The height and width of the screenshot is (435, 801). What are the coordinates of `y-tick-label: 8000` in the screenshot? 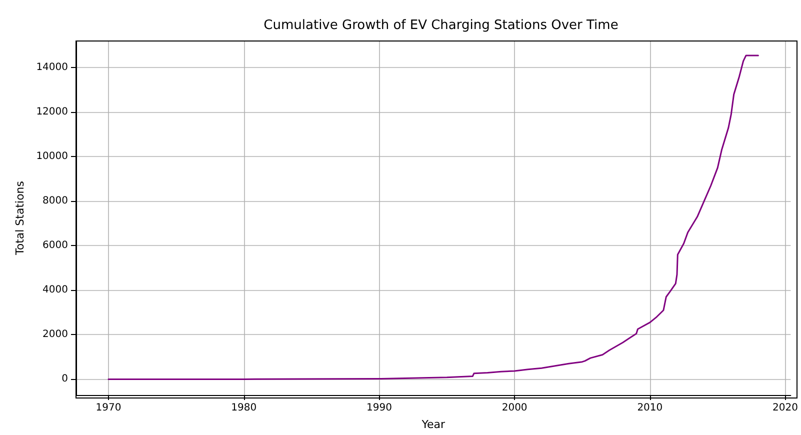 It's located at (55, 201).